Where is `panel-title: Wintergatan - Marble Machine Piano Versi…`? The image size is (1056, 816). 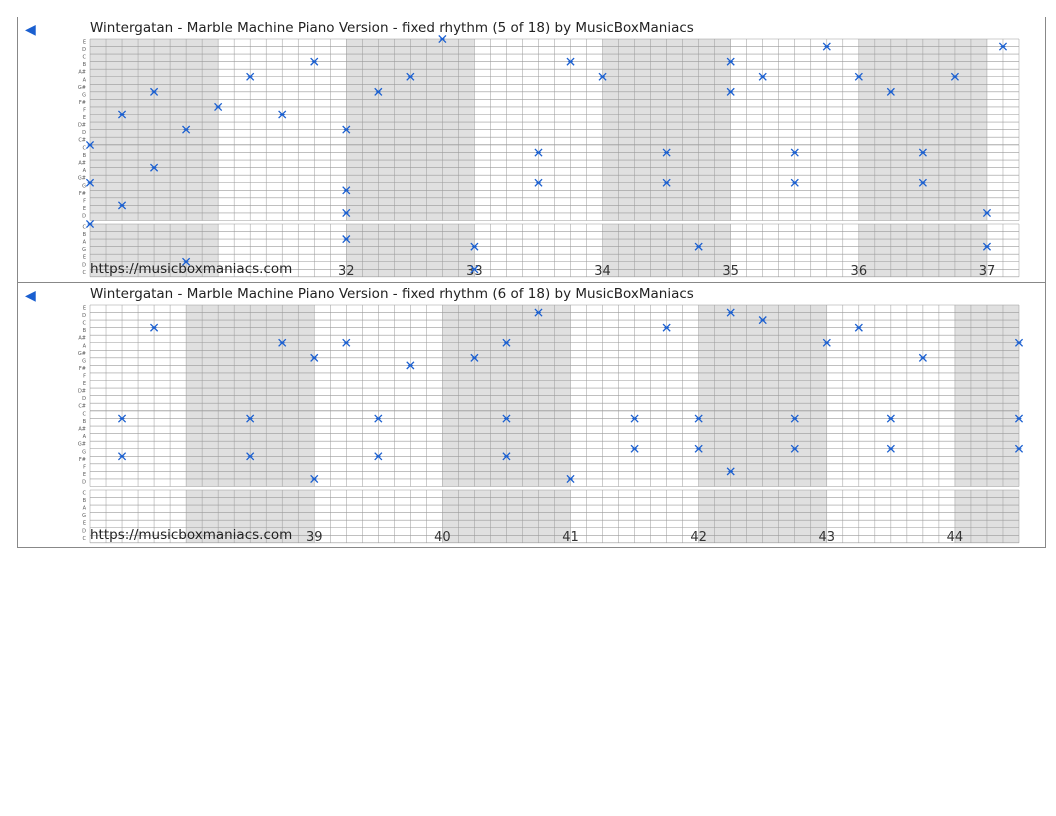
panel-title: Wintergatan - Marble Machine Piano Versi… is located at coordinates (392, 28).